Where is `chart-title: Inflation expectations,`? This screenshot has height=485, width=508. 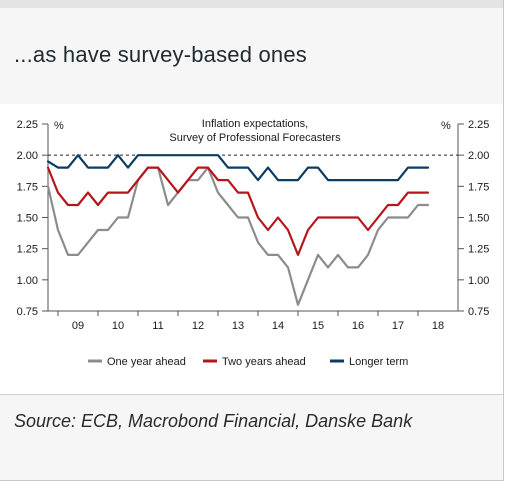 chart-title: Inflation expectations, is located at coordinates (255, 124).